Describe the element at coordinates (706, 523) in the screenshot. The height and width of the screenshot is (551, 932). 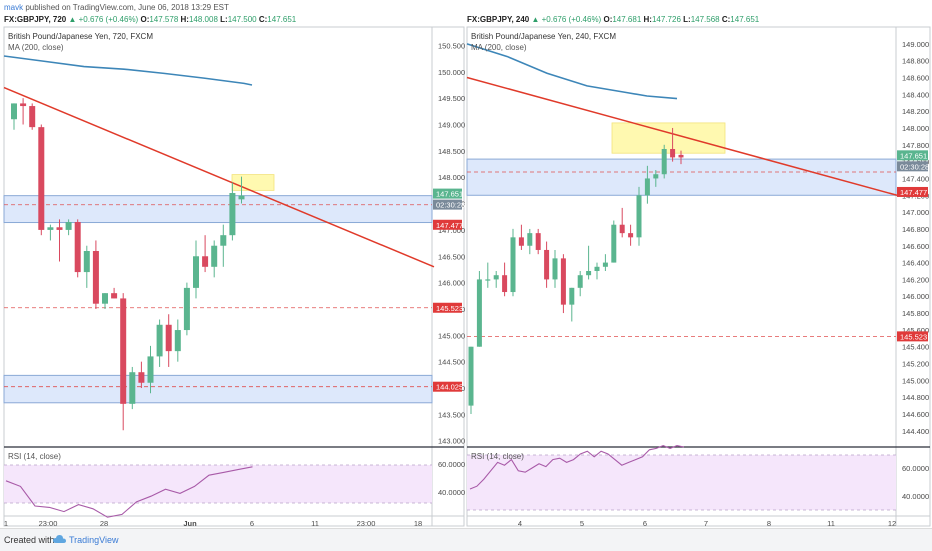
I see `right-x-tick-label: 7` at that location.